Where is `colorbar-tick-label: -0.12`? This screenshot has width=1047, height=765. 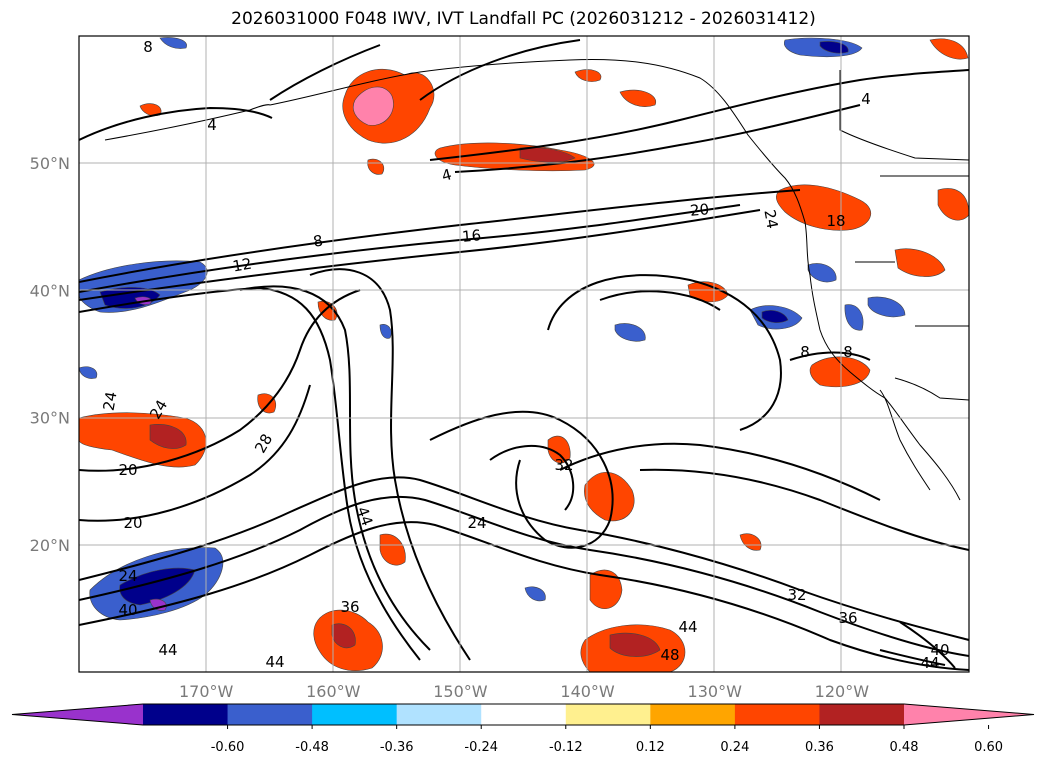
colorbar-tick-label: -0.12 is located at coordinates (566, 747).